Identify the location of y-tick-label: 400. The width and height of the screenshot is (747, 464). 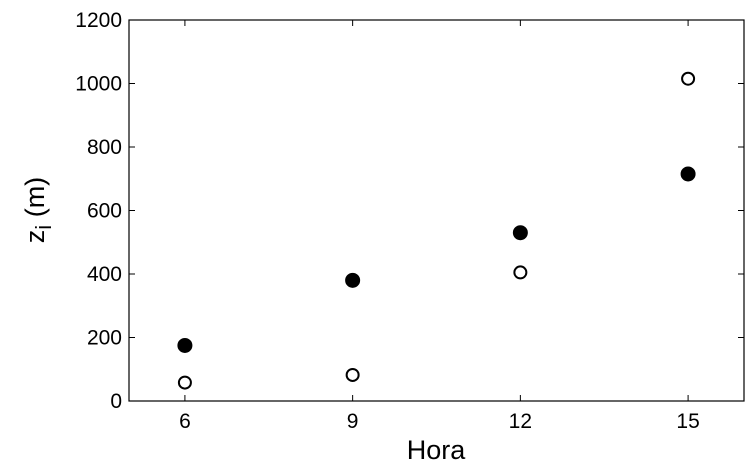
(104, 274).